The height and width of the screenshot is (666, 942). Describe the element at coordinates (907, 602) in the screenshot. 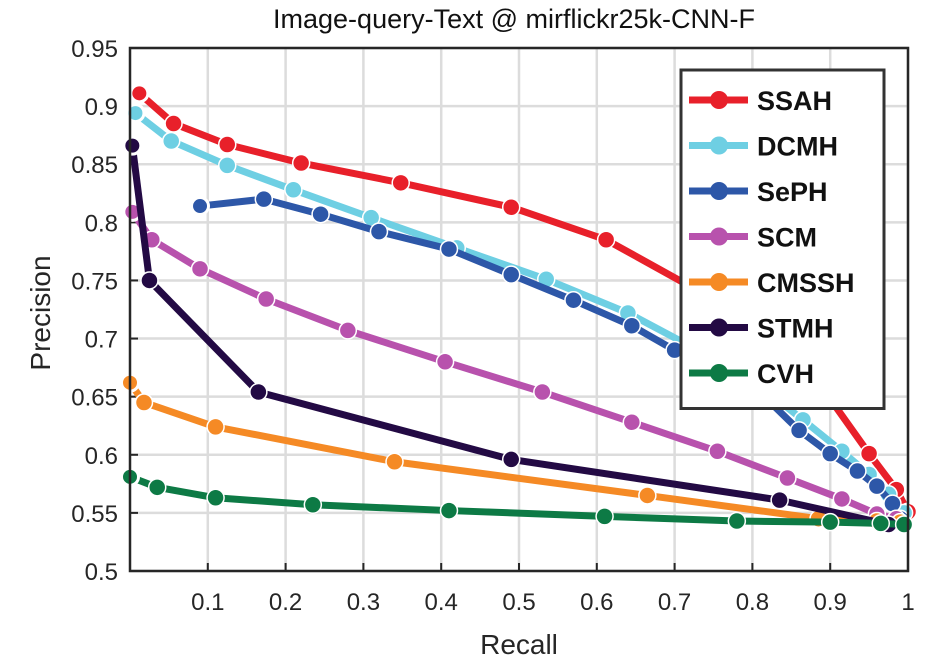

I see `x-tick-label: 1` at that location.